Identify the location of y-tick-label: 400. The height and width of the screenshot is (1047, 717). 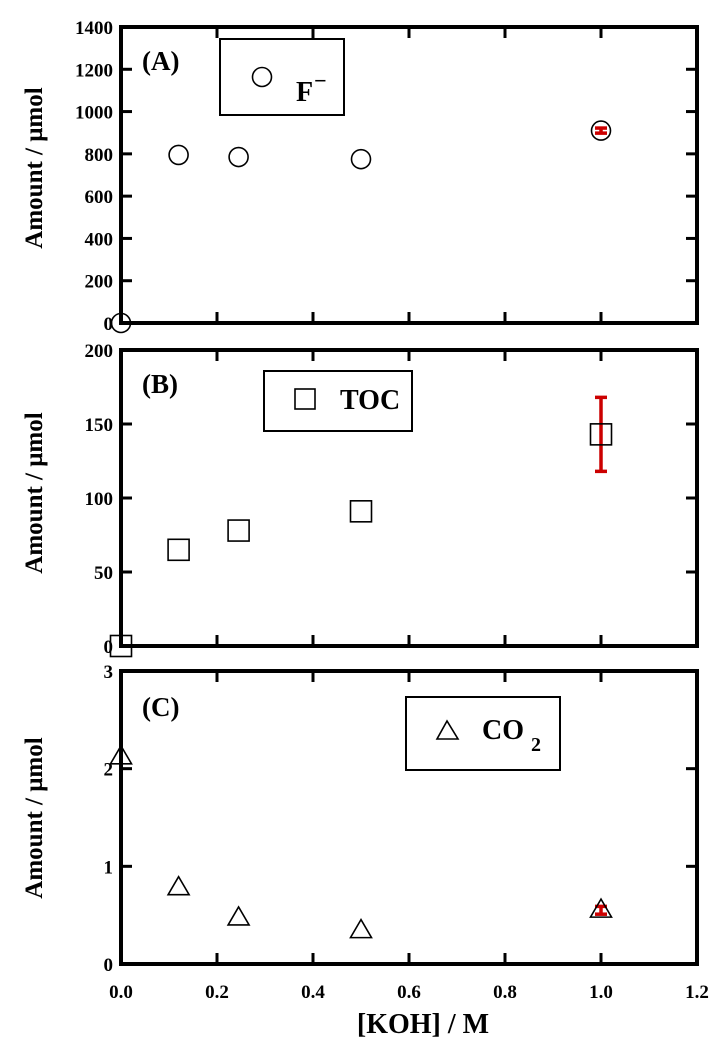
(99, 239).